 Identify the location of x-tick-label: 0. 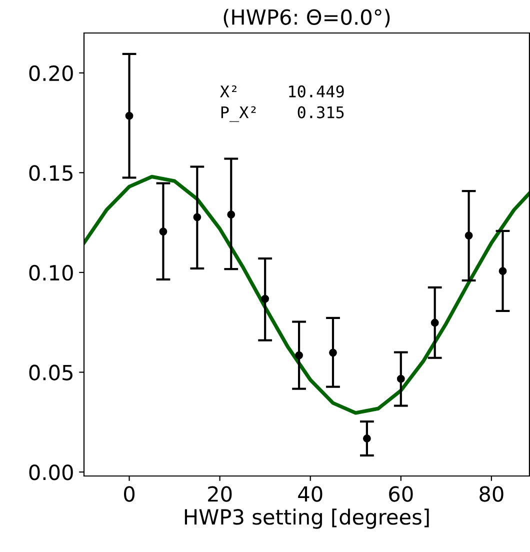
(129, 494).